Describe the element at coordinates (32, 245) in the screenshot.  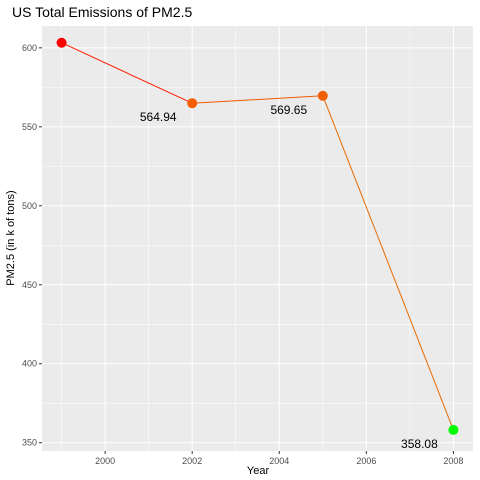
I see `y-axis: 350 400 450 500 550 600` at that location.